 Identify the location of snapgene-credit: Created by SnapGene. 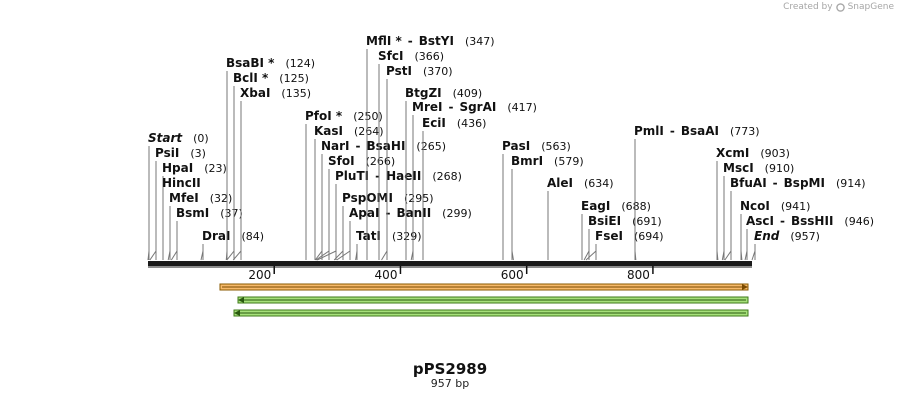
(838, 7).